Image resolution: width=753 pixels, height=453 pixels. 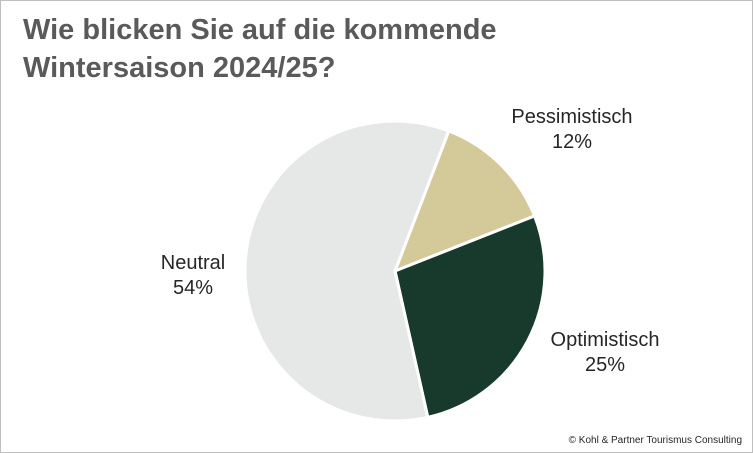 What do you see at coordinates (470, 317) in the screenshot?
I see `pie-slice-optimistisch` at bounding box center [470, 317].